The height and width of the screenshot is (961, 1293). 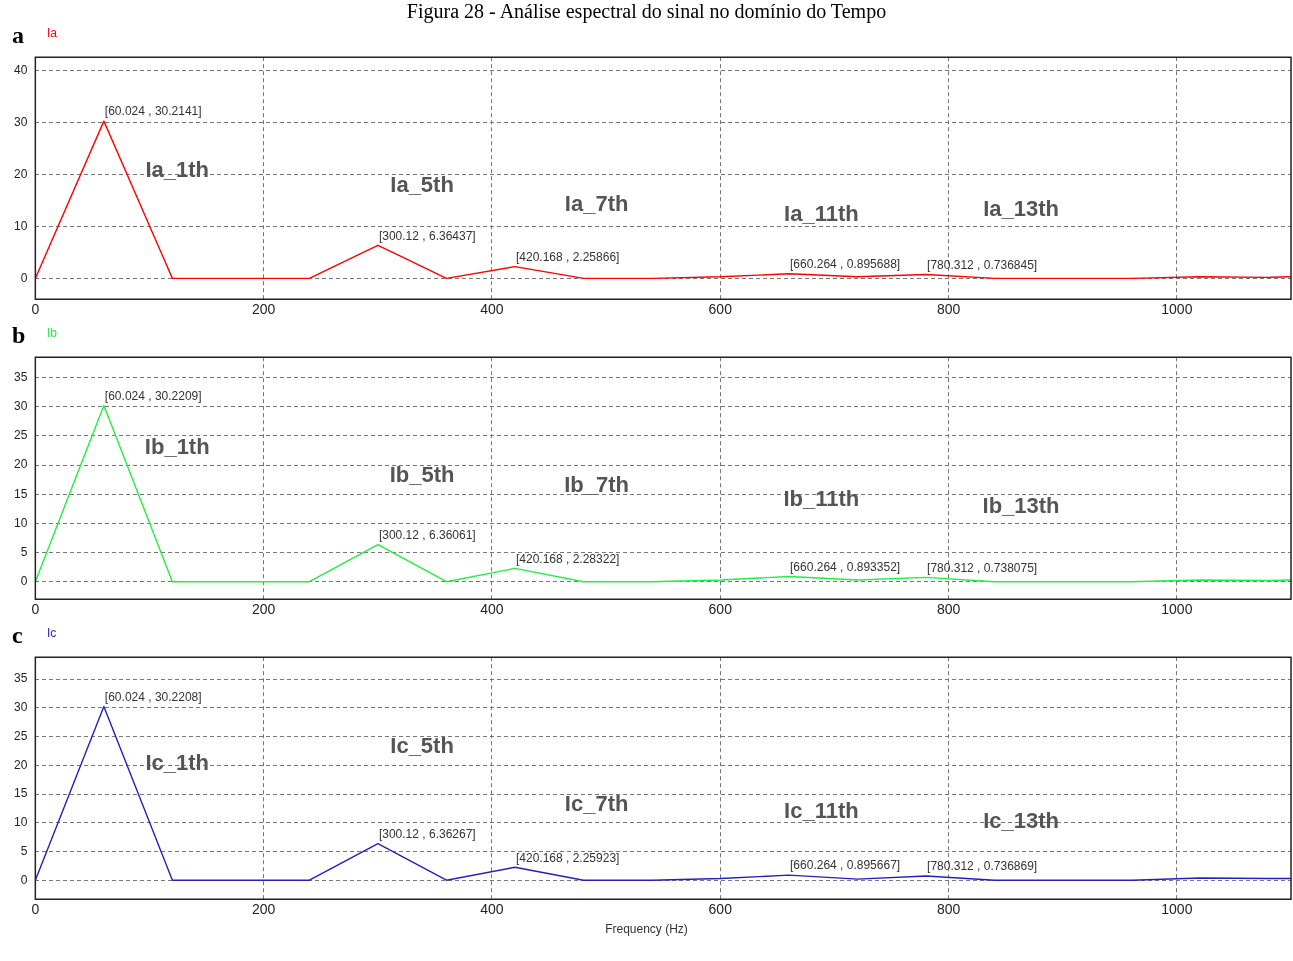 What do you see at coordinates (19, 335) in the screenshot?
I see `text: b` at bounding box center [19, 335].